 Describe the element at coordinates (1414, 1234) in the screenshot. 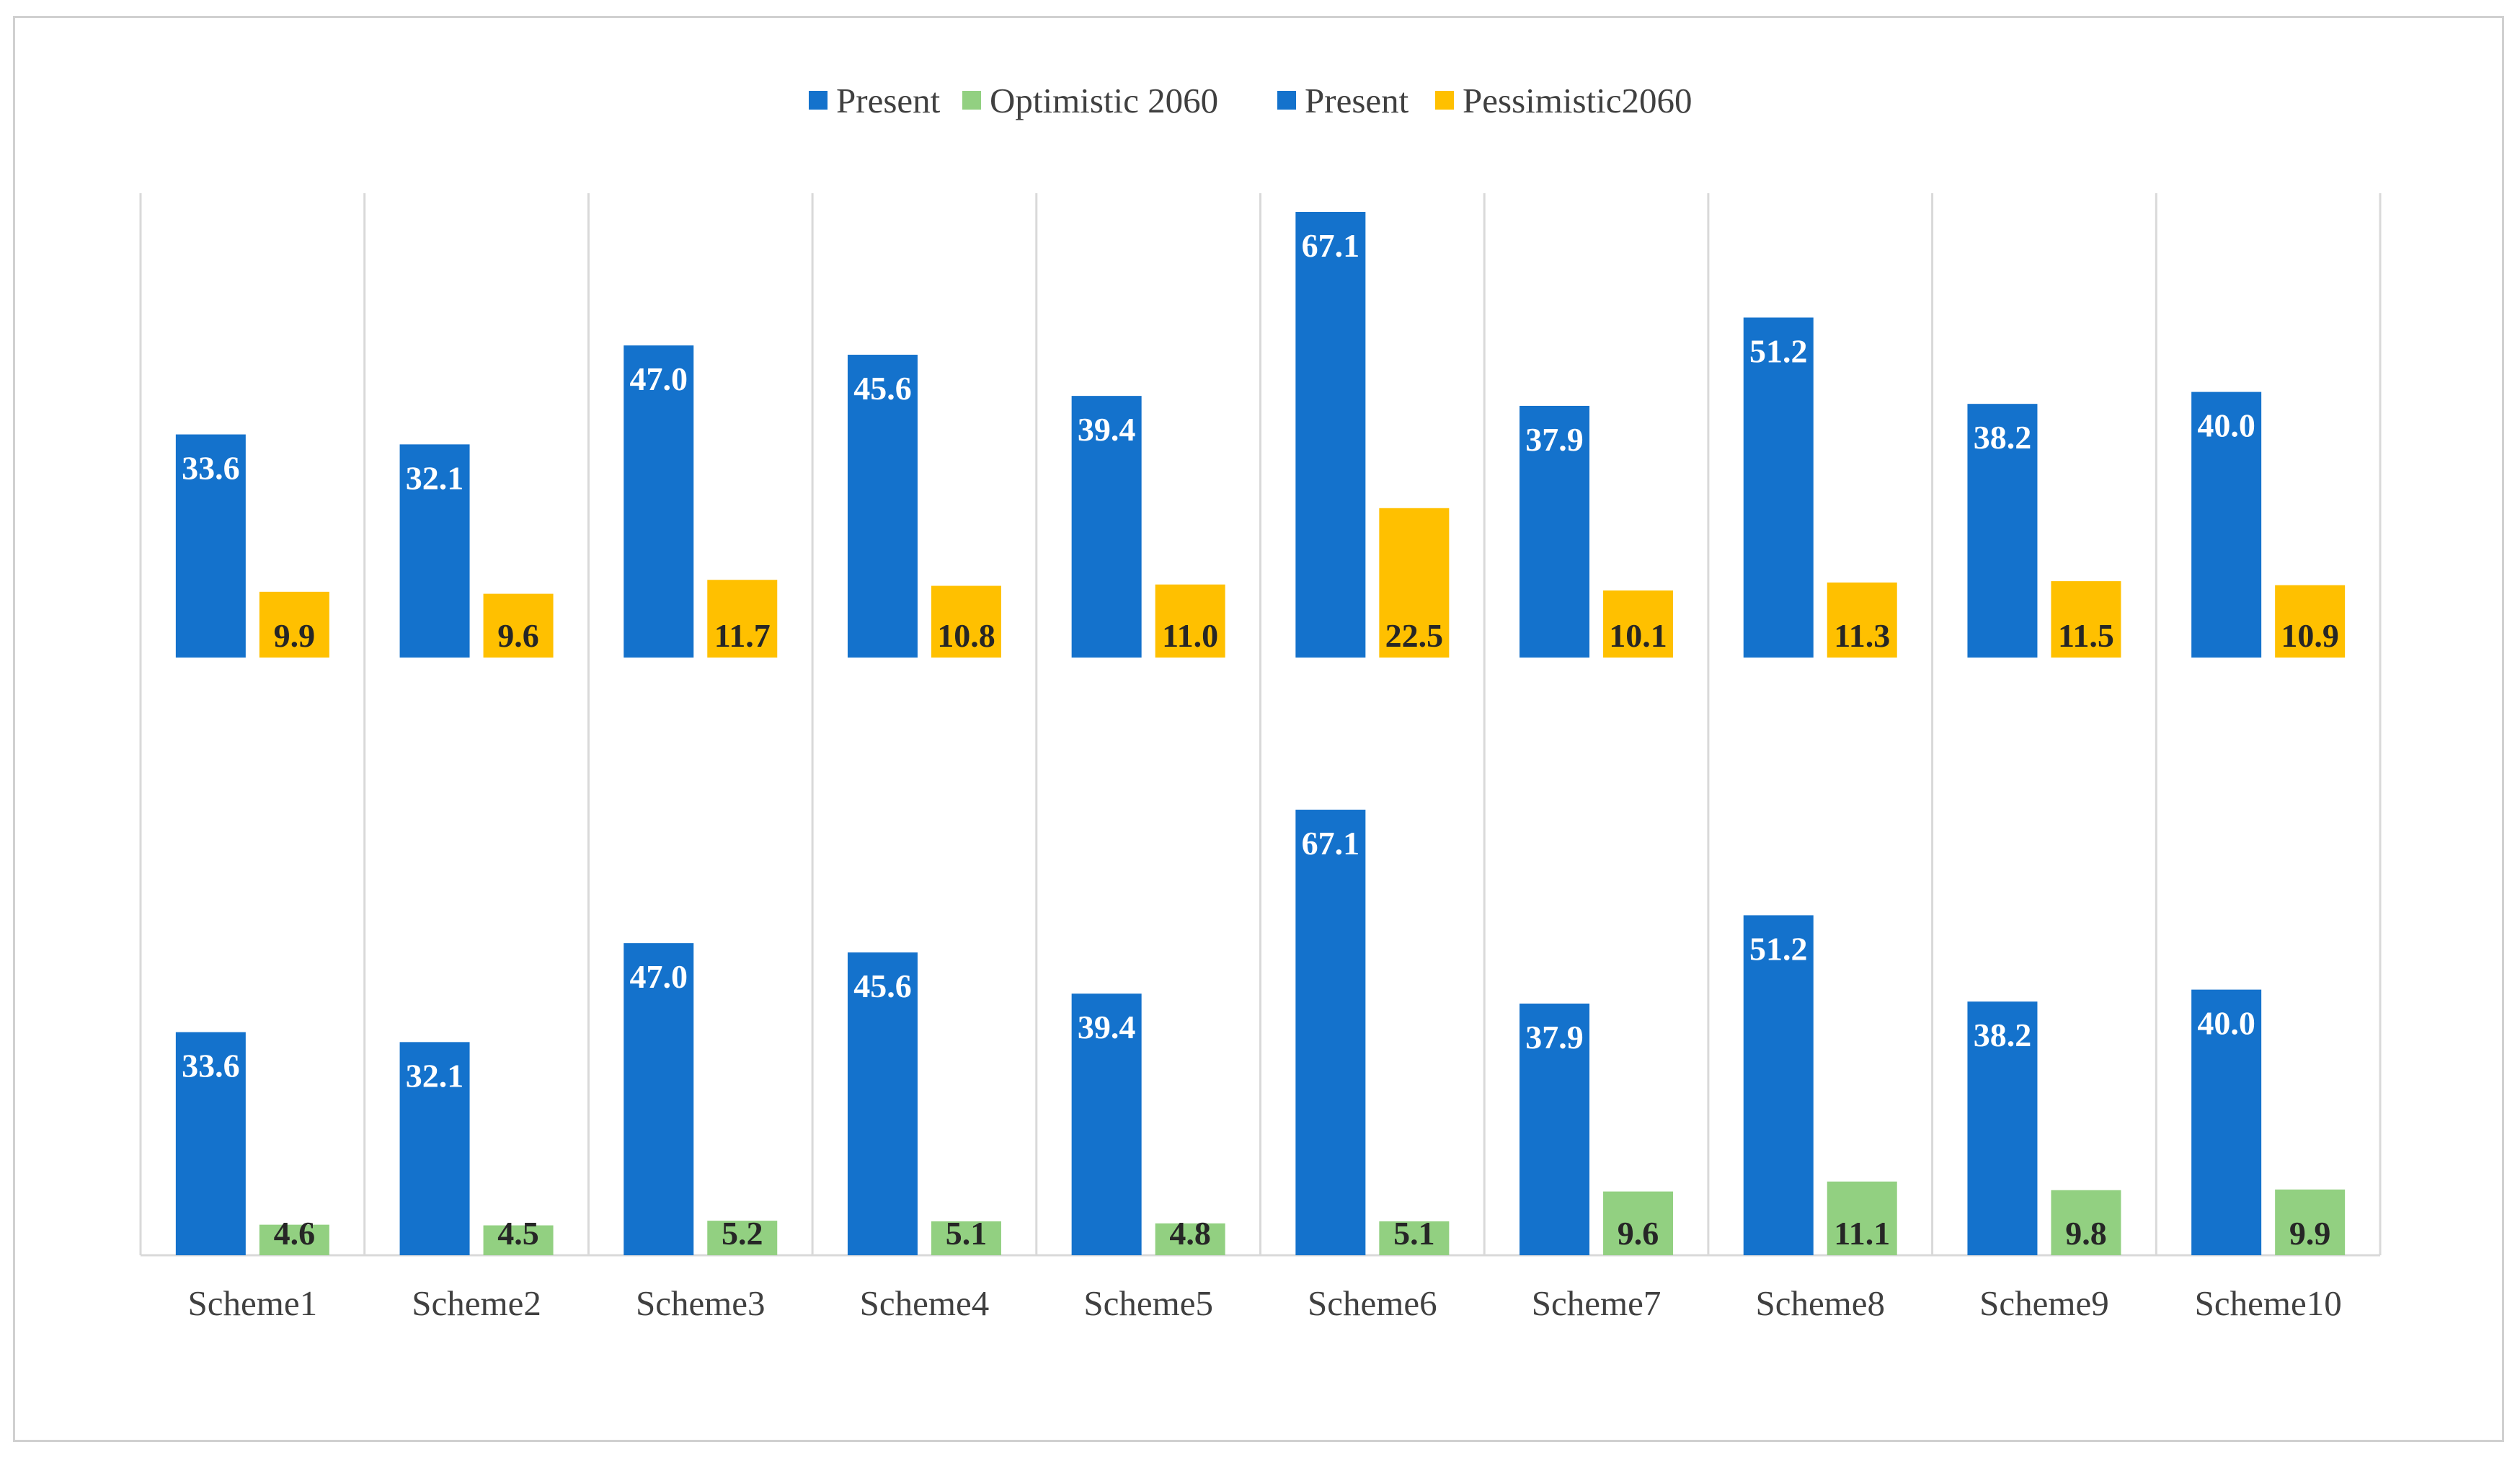

I see `data-label-lower-2-6: 5.1` at that location.